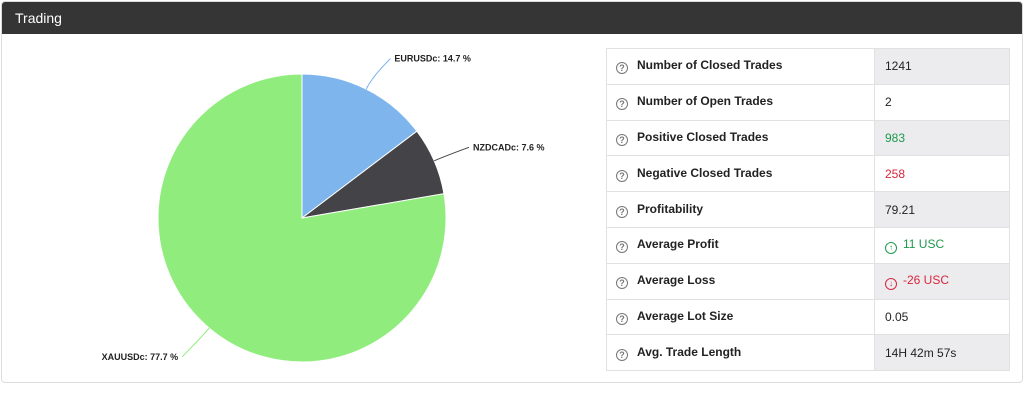  What do you see at coordinates (705, 101) in the screenshot?
I see `stat-label: Number of Open Trades` at bounding box center [705, 101].